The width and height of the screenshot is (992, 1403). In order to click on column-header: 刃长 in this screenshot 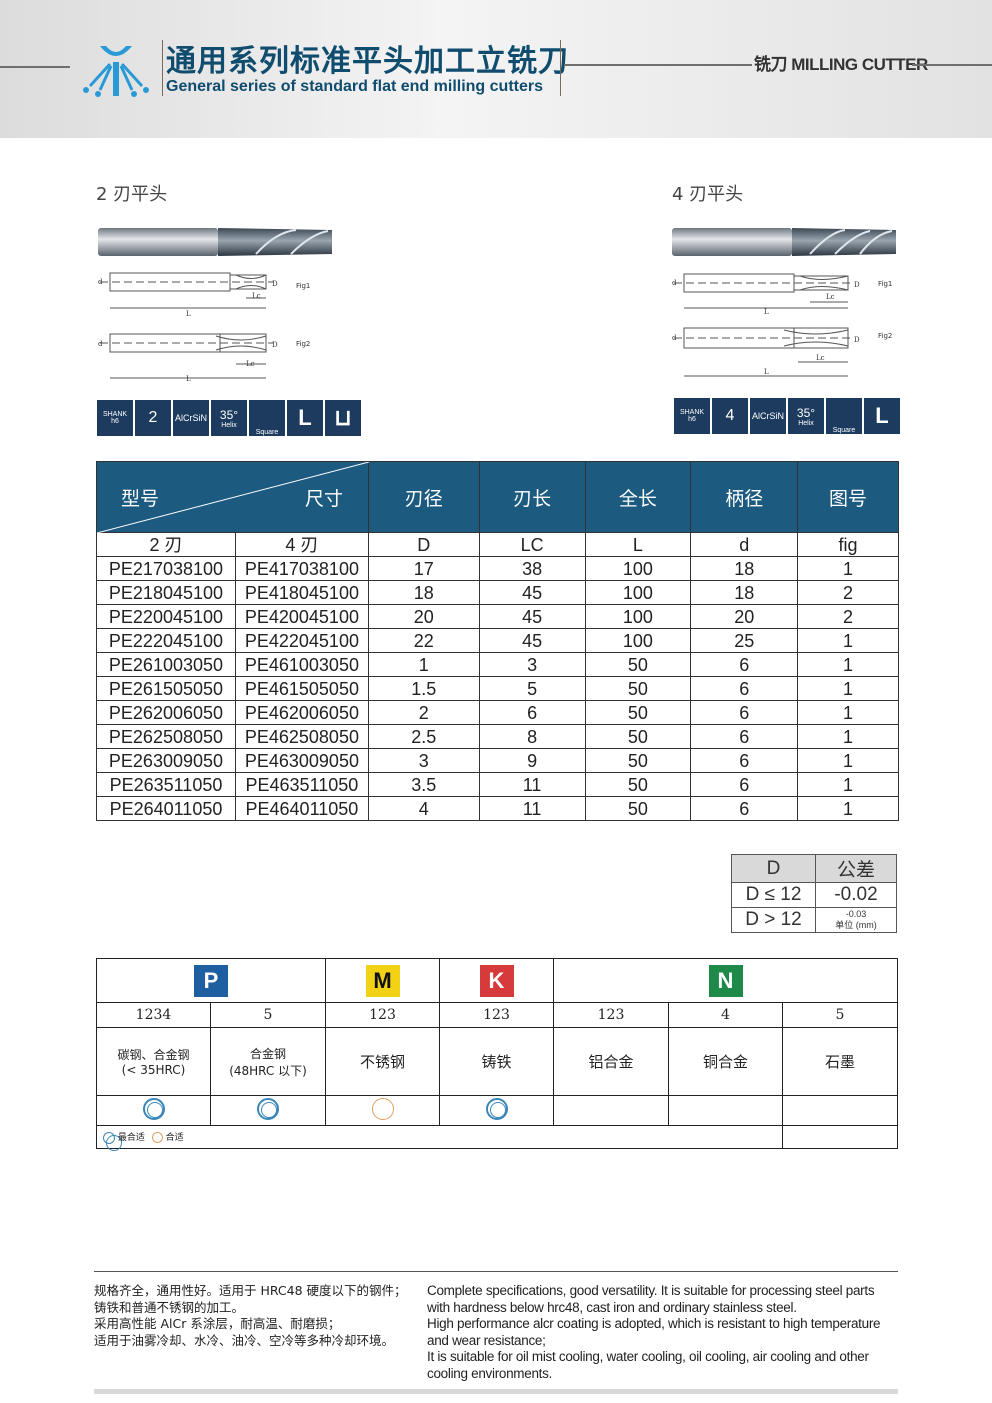, I will do `click(532, 497)`.